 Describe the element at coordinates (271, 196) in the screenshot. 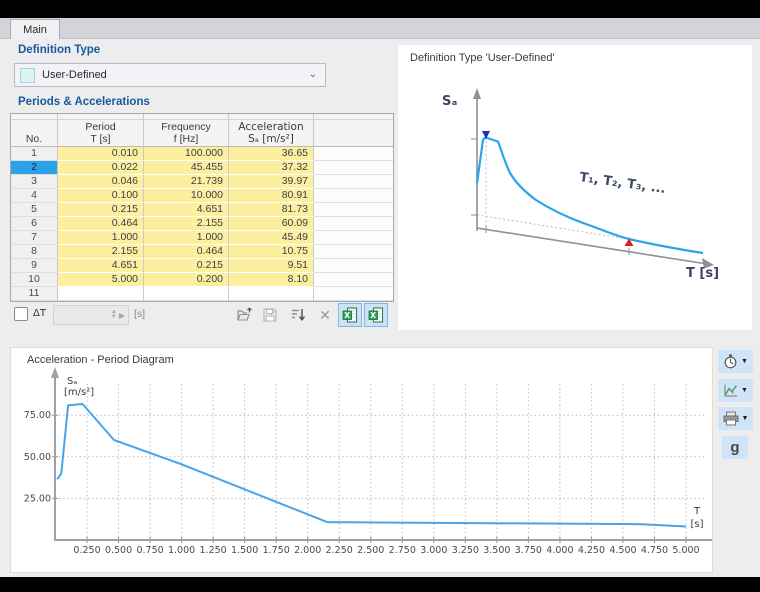

I see `acceleration-cell: 80.91` at that location.